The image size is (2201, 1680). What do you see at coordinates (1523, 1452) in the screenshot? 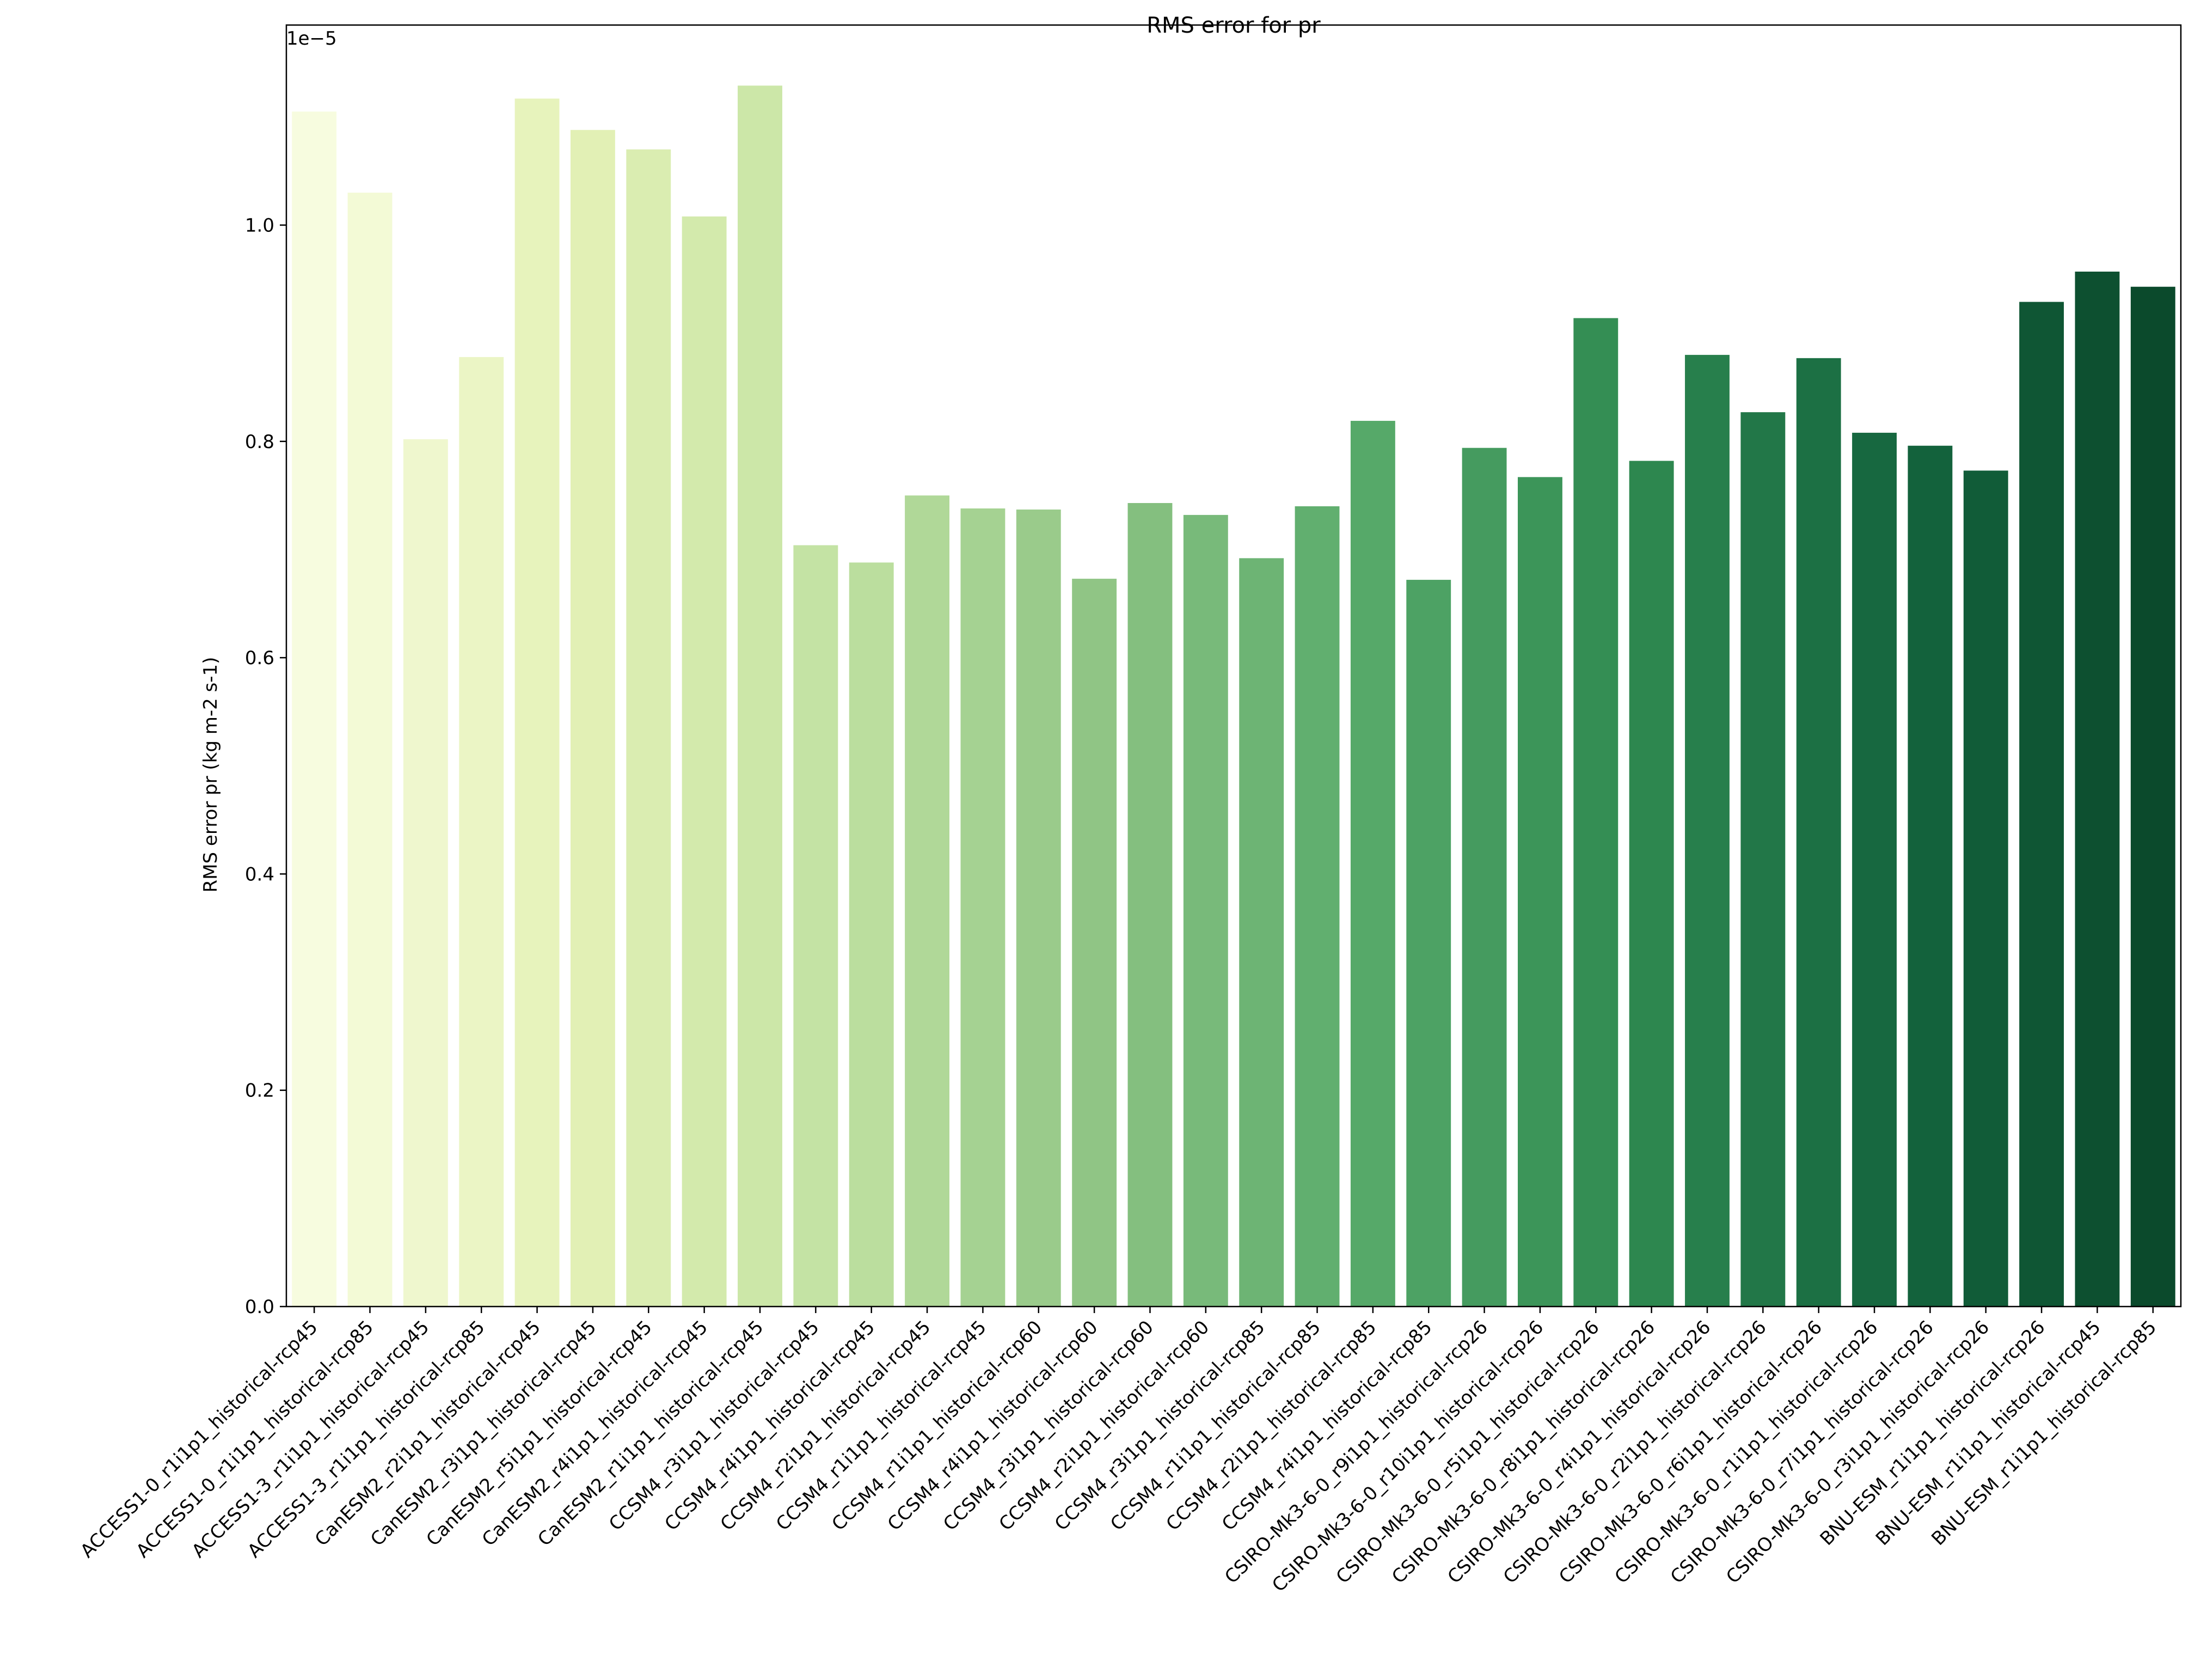
I see `x-tick-label: CSIRO-Mk3-6-0_r8i1p1_historical-rcp26` at bounding box center [1523, 1452].